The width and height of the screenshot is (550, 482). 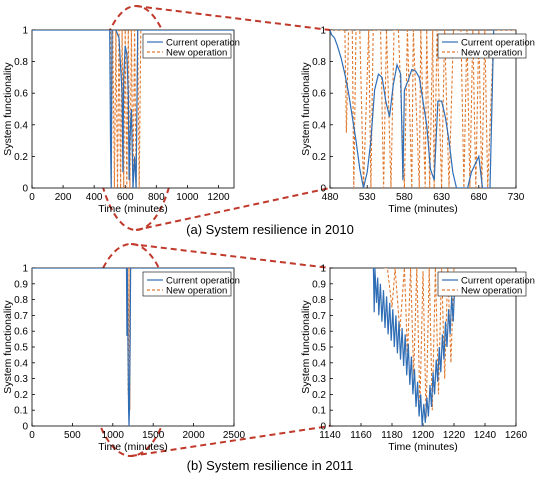 What do you see at coordinates (392, 435) in the screenshot?
I see `x-tick-label: 1180` at bounding box center [392, 435].